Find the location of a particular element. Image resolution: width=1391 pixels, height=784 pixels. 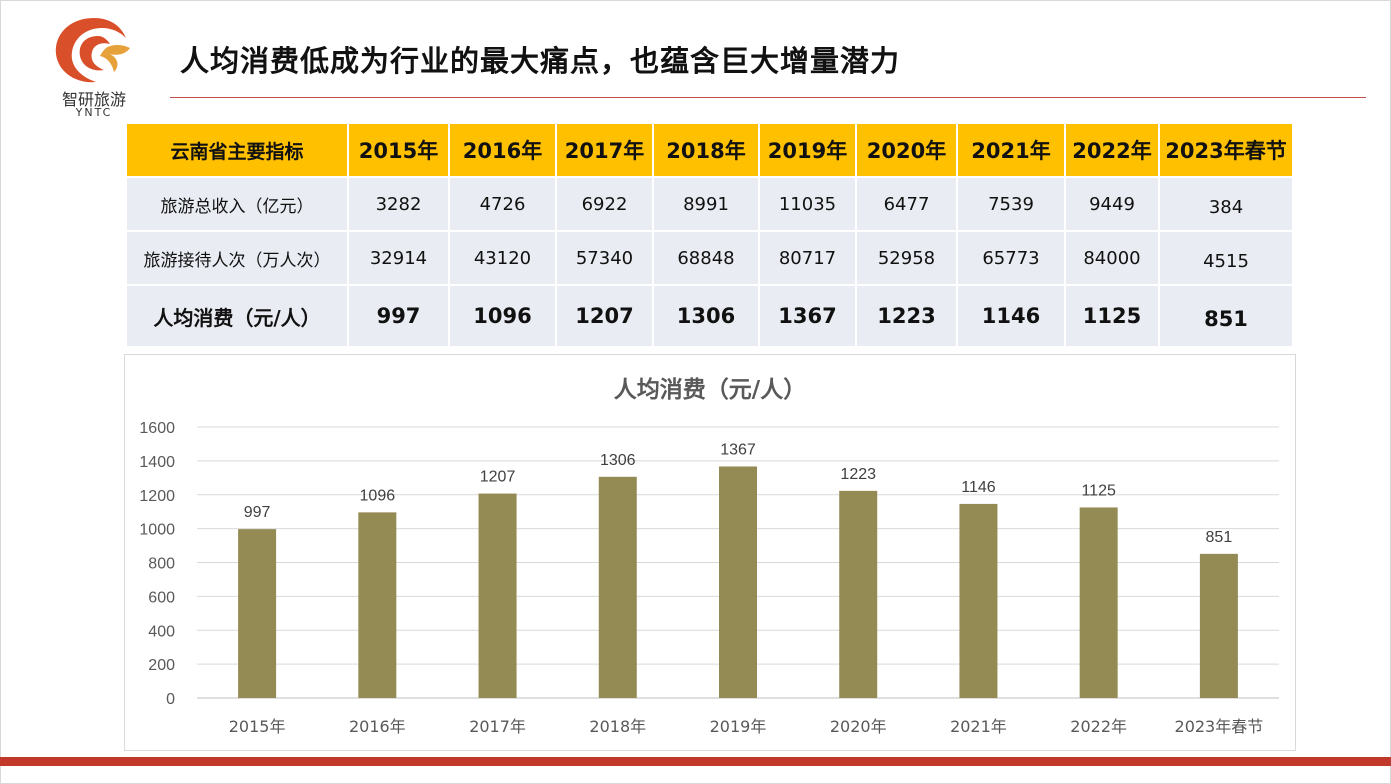

y-tick-label: 400 is located at coordinates (161, 631).